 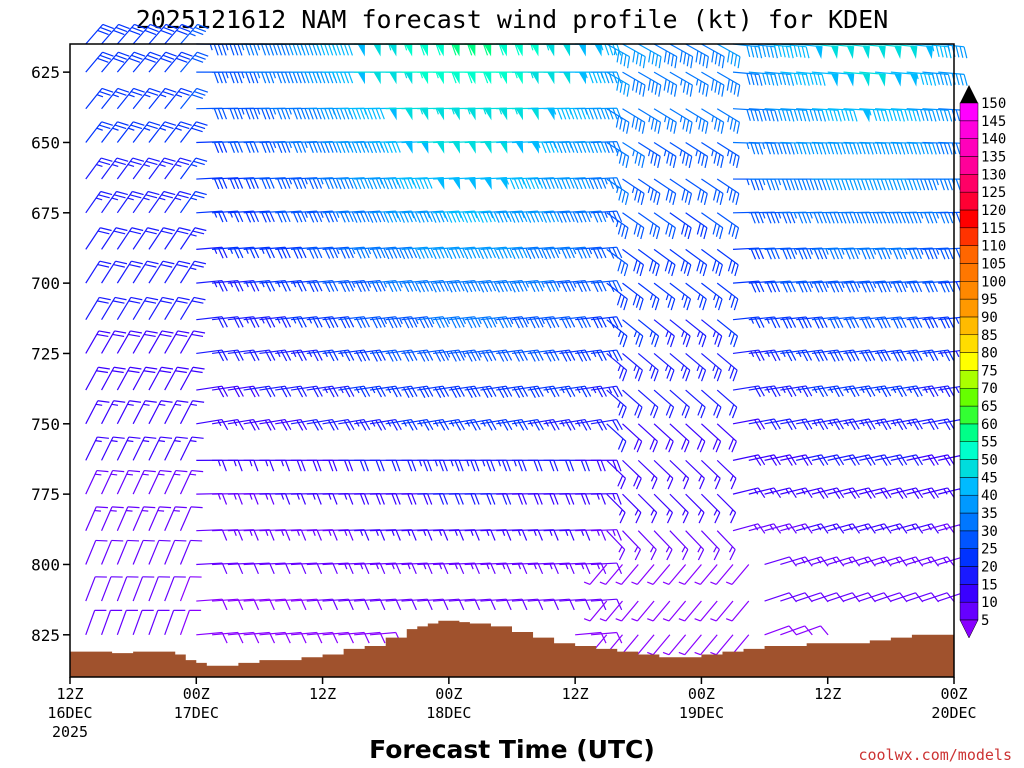 I want to click on colorbar-label: 125, so click(x=993, y=193).